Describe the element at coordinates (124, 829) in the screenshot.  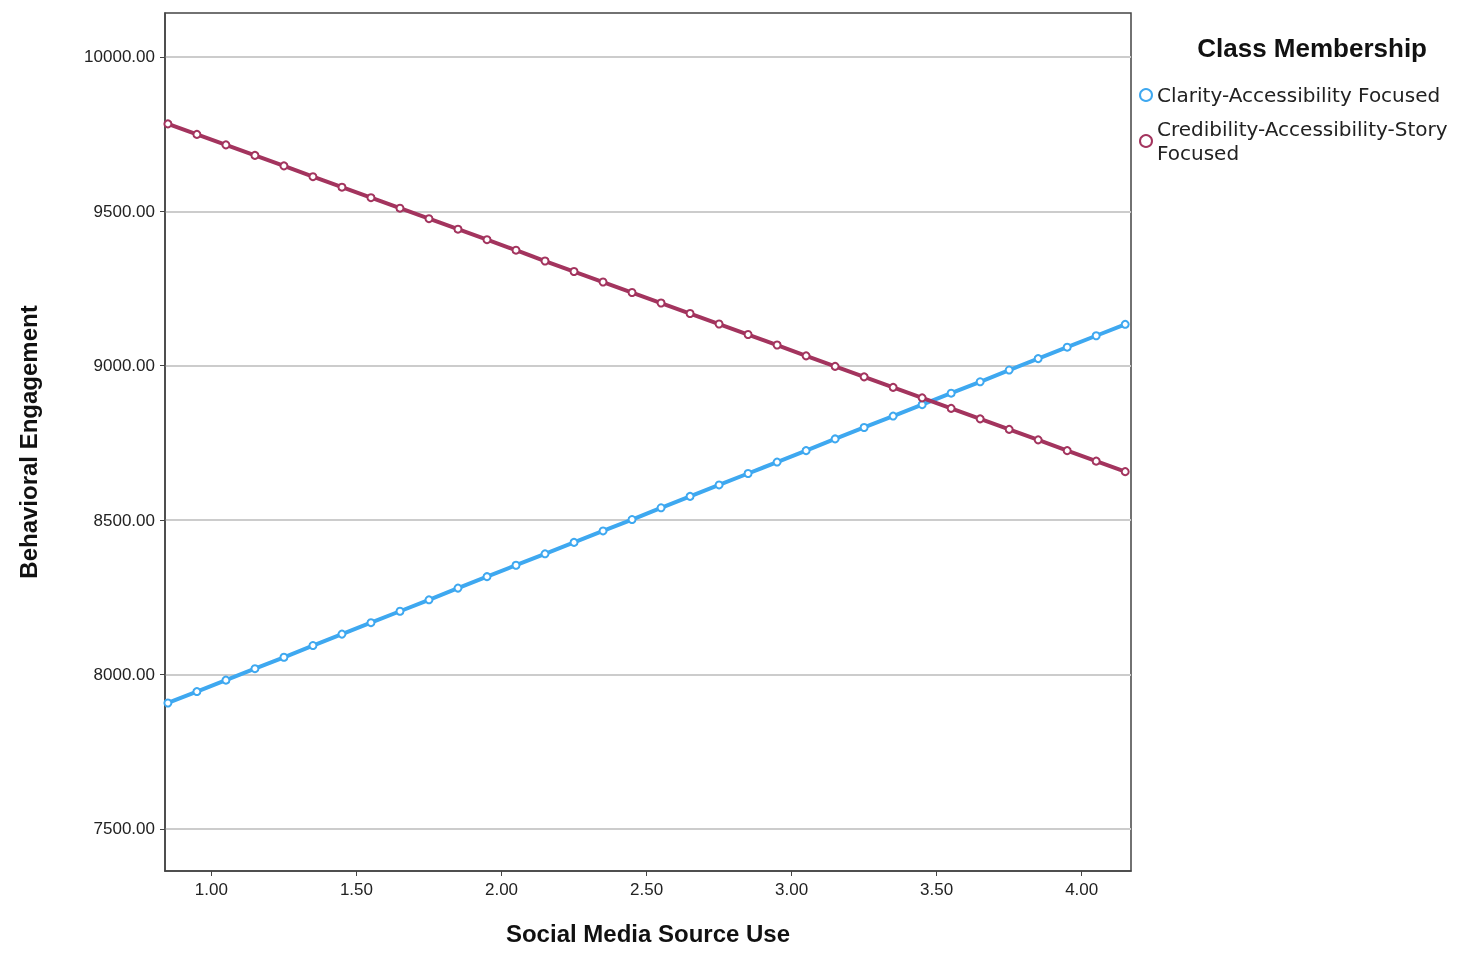
I see `y-tick-label: 7500.00` at that location.